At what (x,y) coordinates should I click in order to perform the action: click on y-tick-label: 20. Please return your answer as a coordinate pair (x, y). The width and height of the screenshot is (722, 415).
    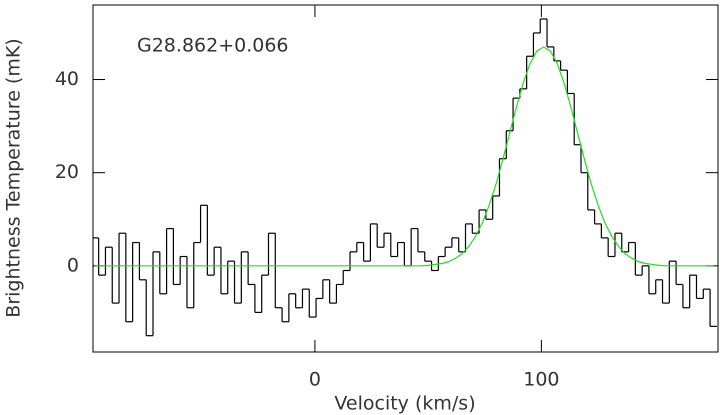
    Looking at the image, I should click on (67, 172).